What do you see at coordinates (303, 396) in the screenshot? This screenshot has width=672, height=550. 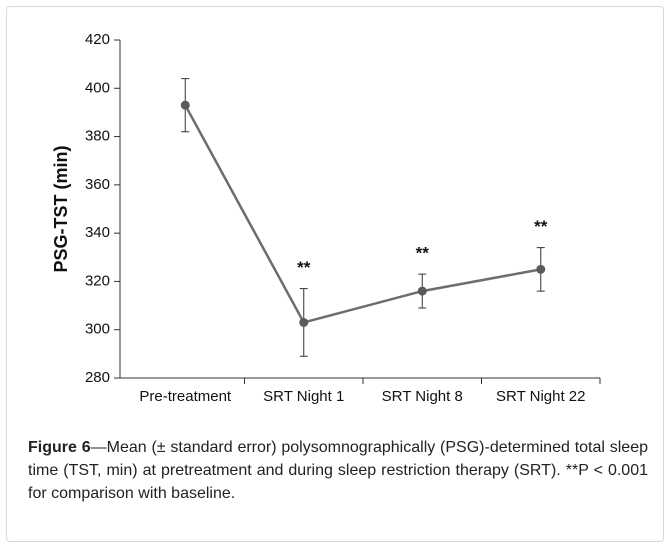 I see `x-tick-label: SRT Night 1` at bounding box center [303, 396].